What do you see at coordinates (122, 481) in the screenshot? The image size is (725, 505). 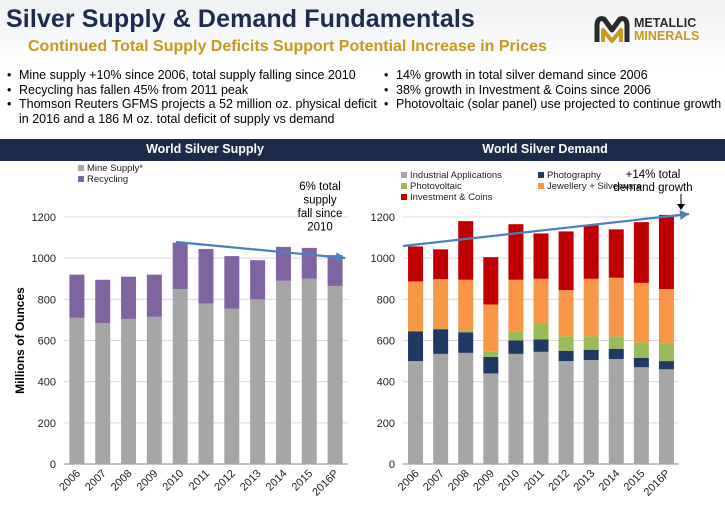 I see `x-tick-label: 2008` at bounding box center [122, 481].